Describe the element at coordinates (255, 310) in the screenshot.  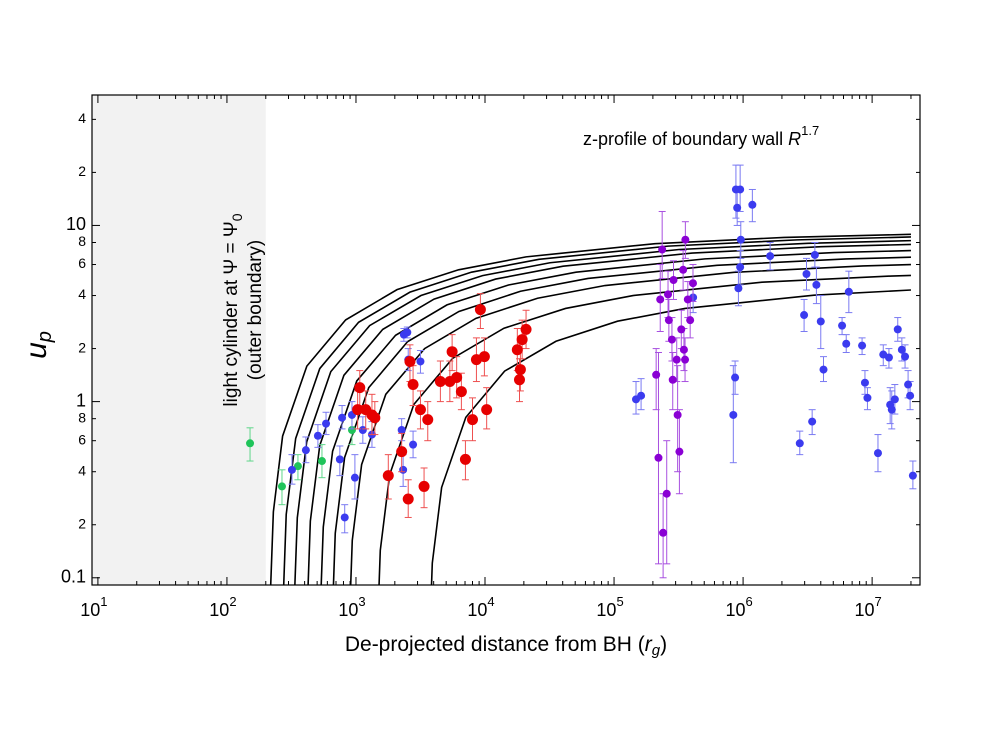
I see `light-cylinder-label: (outer boundary)` at that location.